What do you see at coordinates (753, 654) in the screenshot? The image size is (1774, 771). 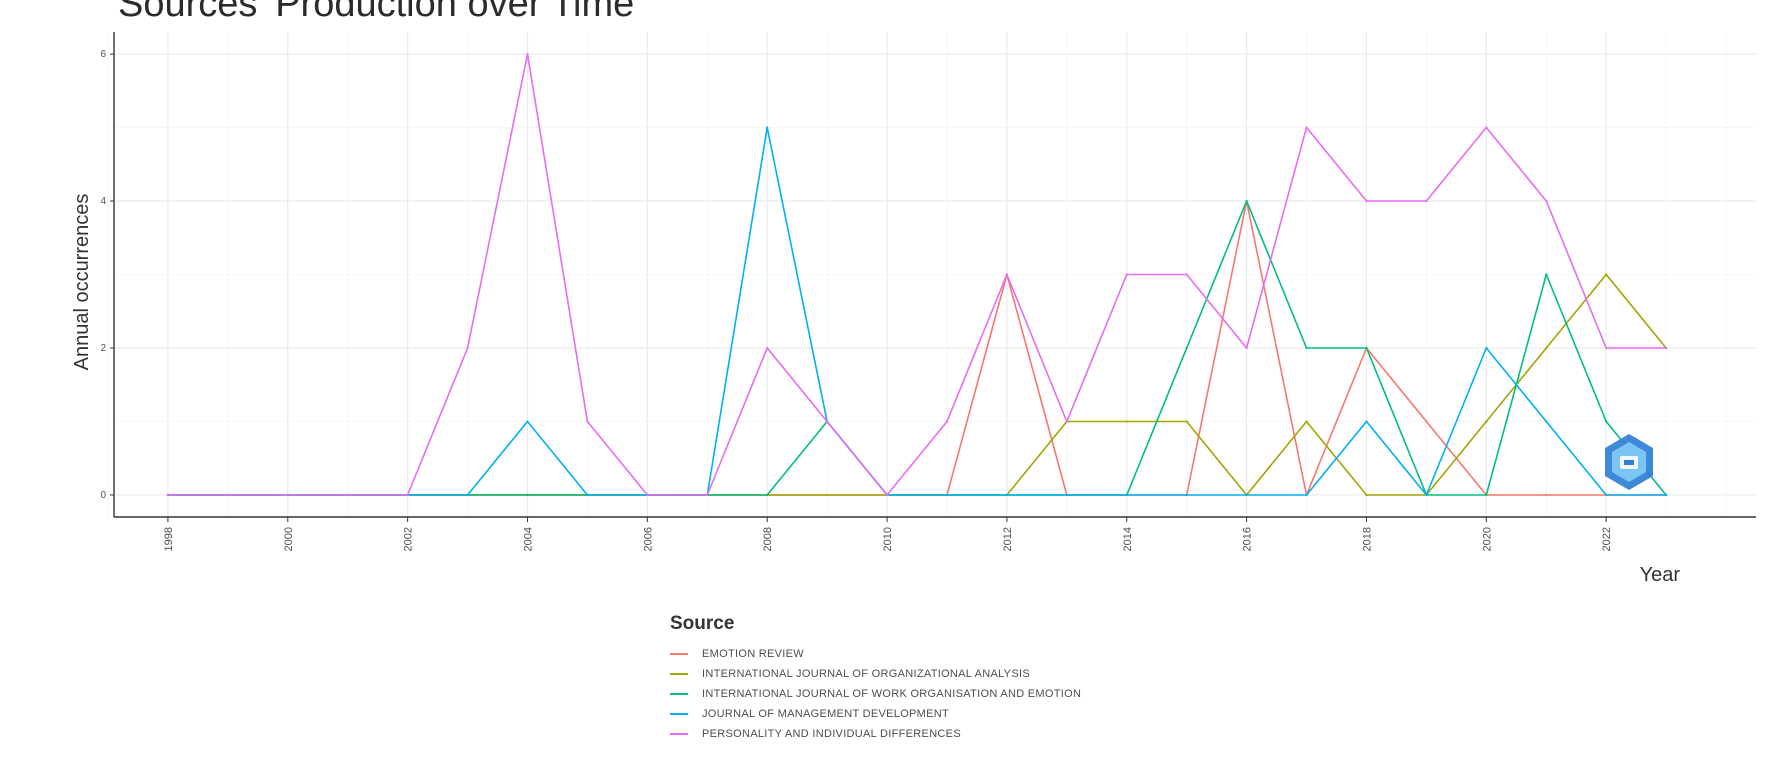 I see `legend-label: EMOTION REVIEW` at bounding box center [753, 654].